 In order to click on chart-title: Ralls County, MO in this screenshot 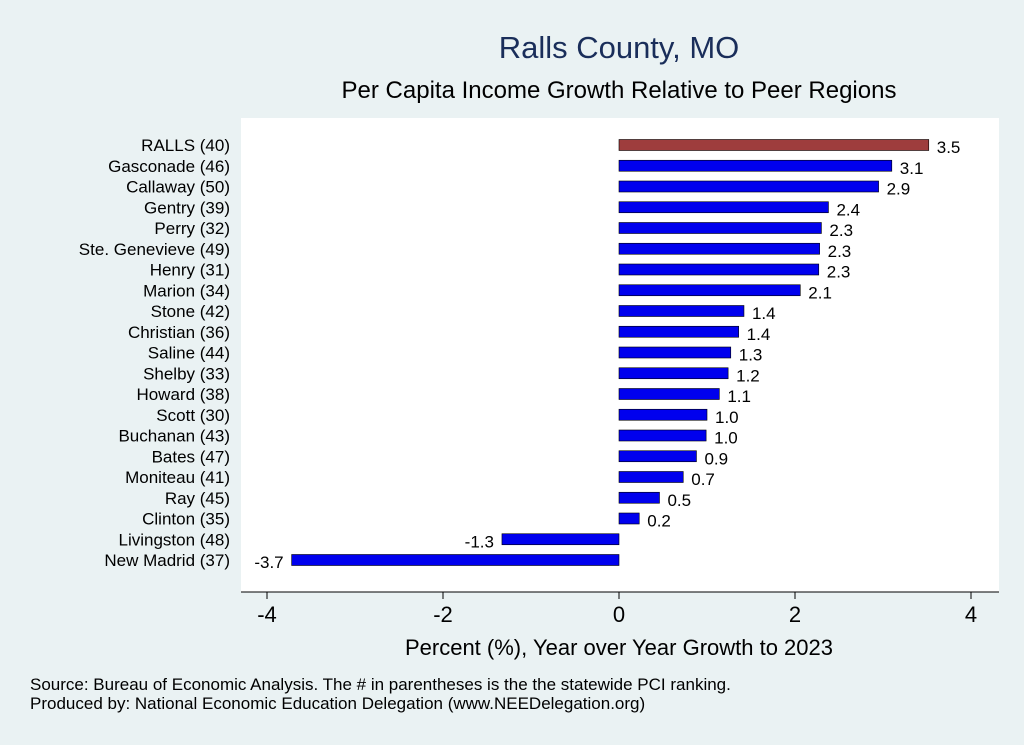, I will do `click(619, 47)`.